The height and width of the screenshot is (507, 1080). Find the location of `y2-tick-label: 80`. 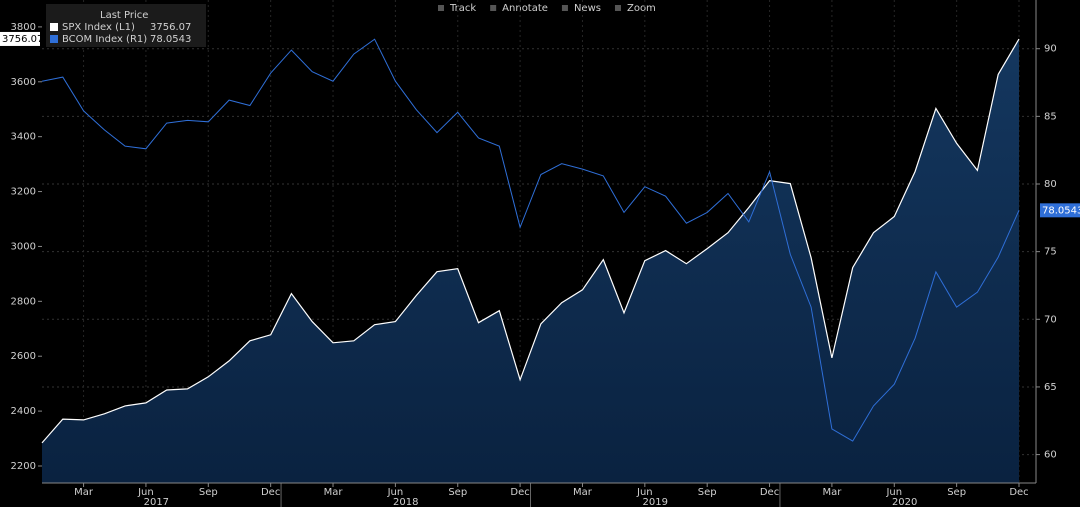

y2-tick-label: 80 is located at coordinates (1050, 184).